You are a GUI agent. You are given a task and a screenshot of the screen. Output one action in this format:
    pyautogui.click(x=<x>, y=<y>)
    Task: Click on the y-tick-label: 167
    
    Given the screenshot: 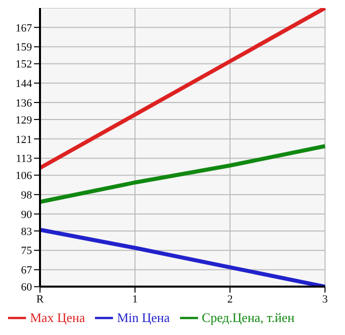 What is the action you would take?
    pyautogui.click(x=24, y=28)
    